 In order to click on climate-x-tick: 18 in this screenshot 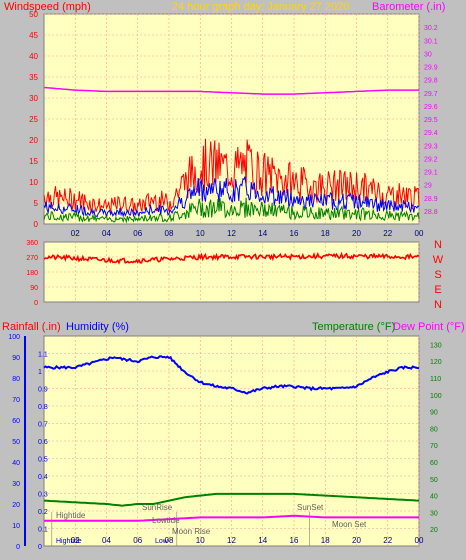, I will do `click(325, 540)`.